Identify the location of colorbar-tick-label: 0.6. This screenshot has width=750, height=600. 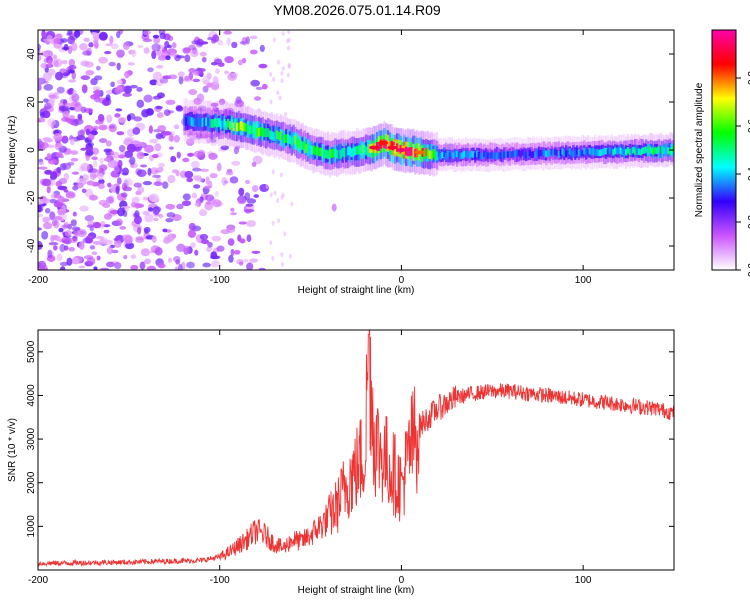
(748, 126).